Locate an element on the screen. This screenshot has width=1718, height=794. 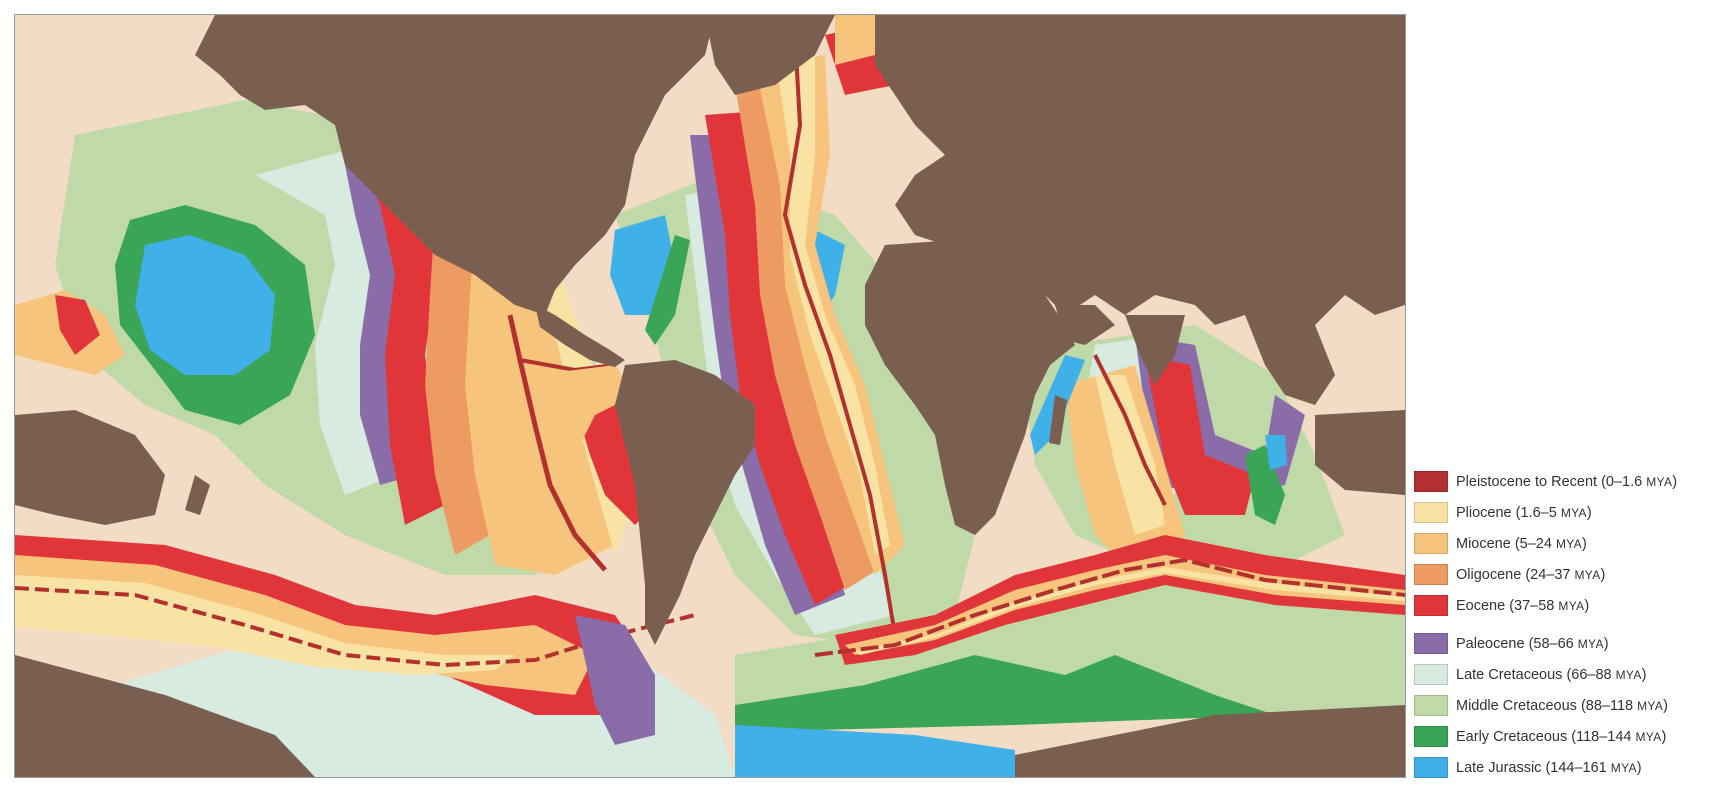
legend-label-eocene: Eocene (37–58 MYA) is located at coordinates (1522, 606).